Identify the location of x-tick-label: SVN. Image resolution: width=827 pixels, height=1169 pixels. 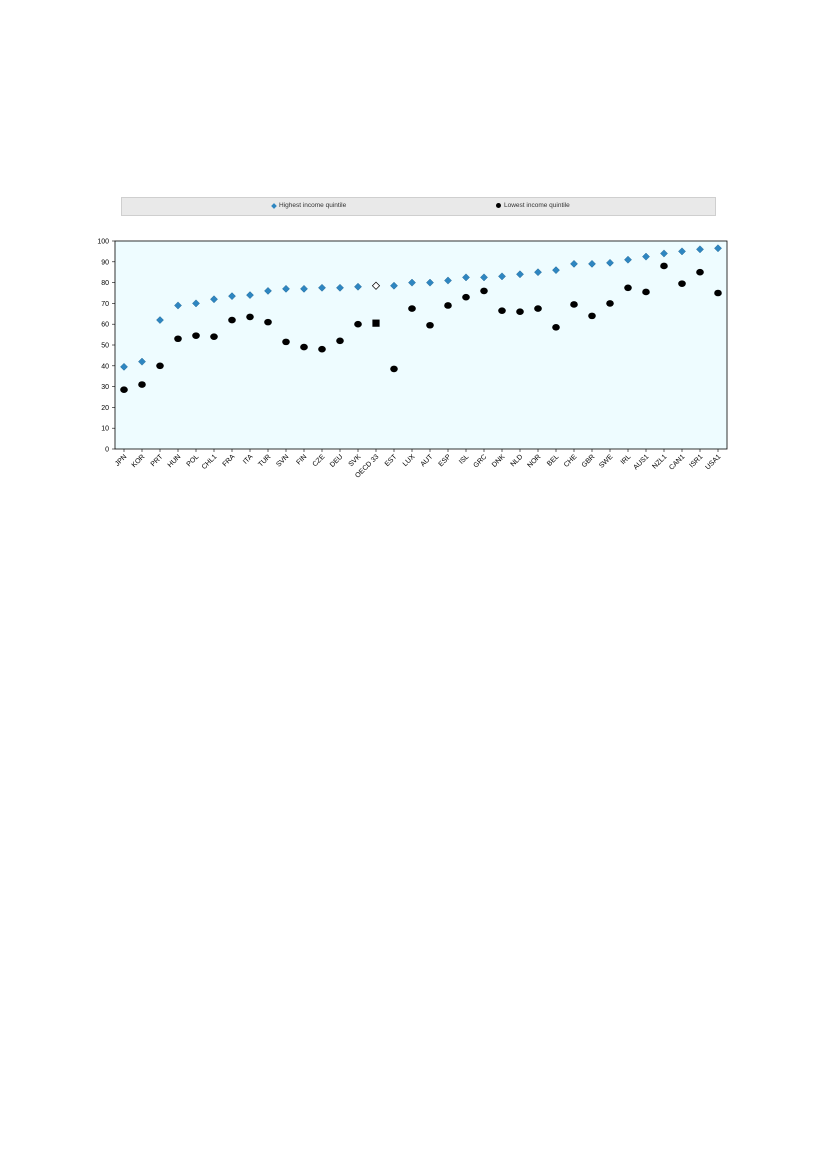
(282, 460).